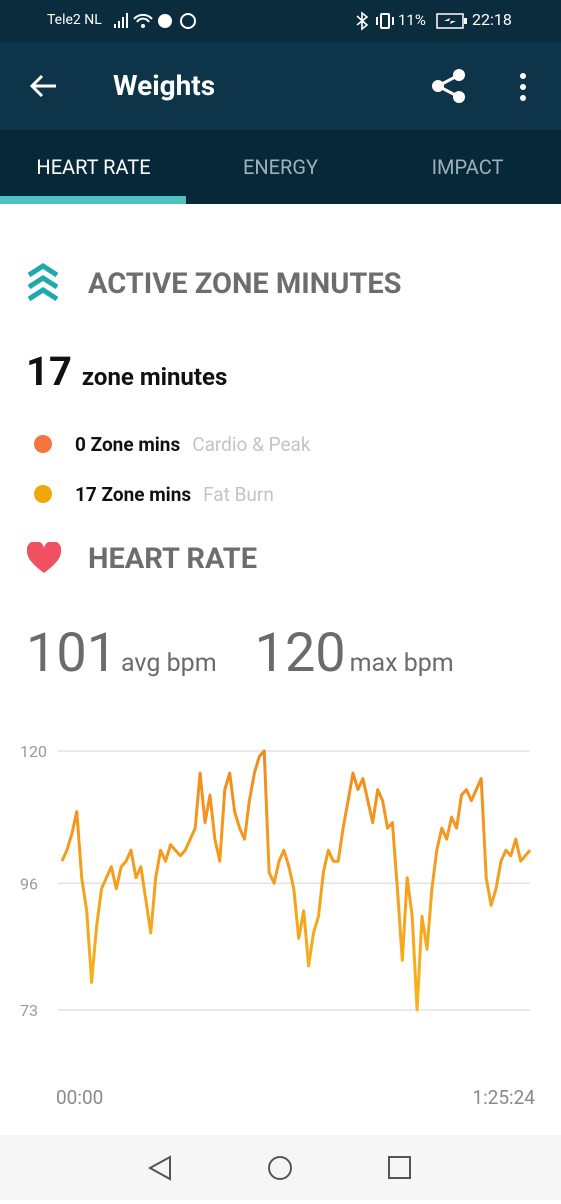 Image resolution: width=561 pixels, height=1204 pixels. I want to click on back-button, so click(44, 86).